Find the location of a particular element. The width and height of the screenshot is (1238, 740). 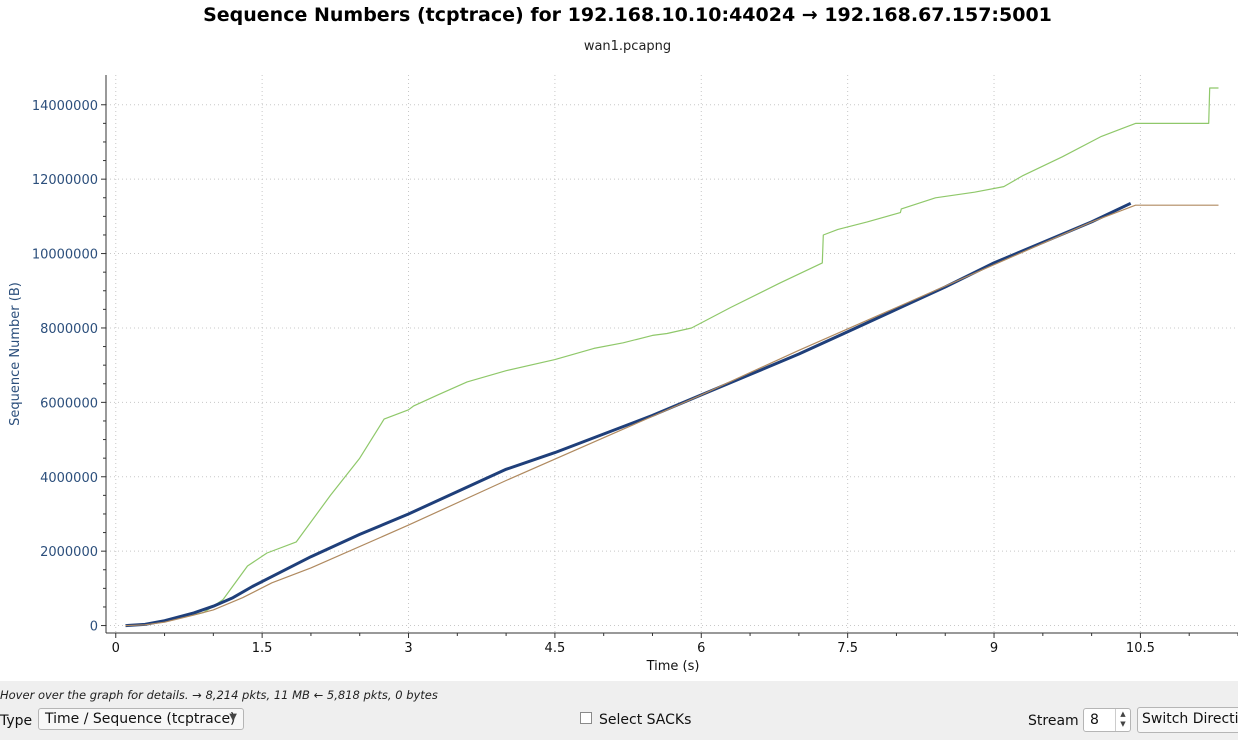

x-tick-label: 3 is located at coordinates (408, 648).